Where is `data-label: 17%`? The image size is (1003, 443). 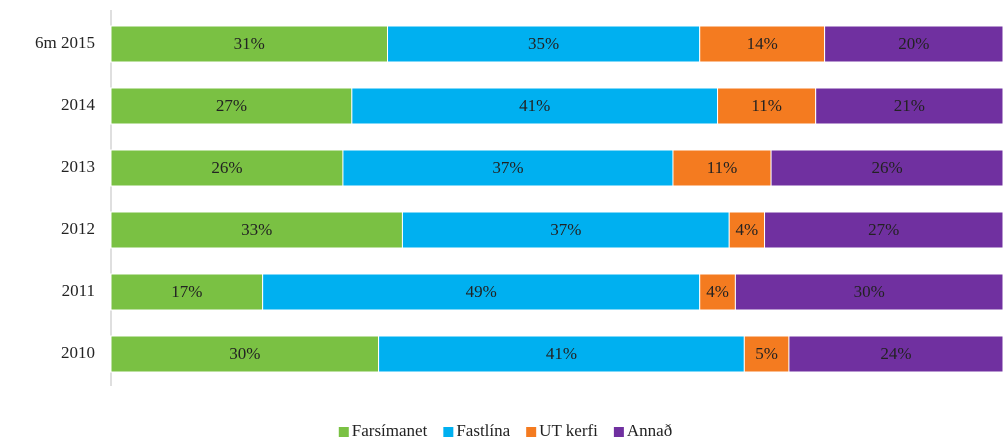 data-label: 17% is located at coordinates (186, 291).